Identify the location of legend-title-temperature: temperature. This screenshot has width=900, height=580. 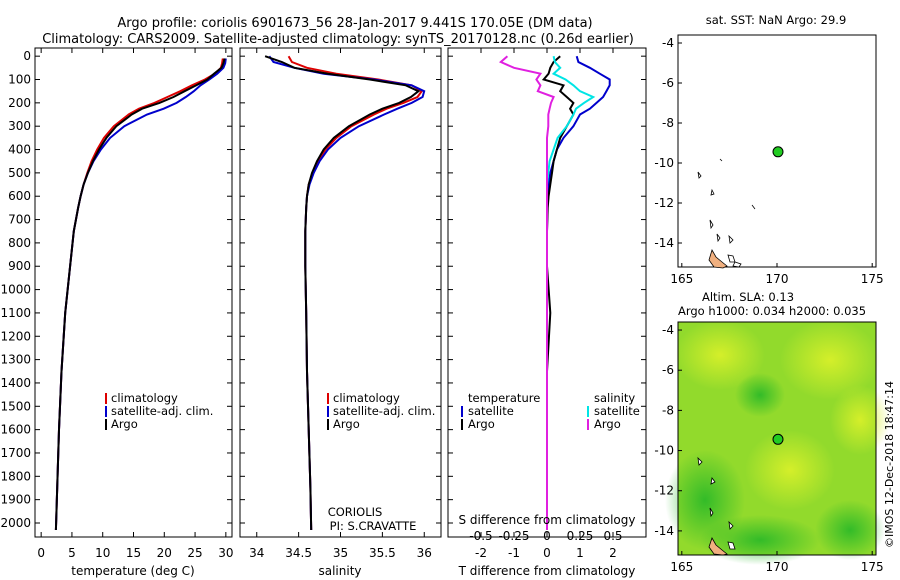
(504, 398).